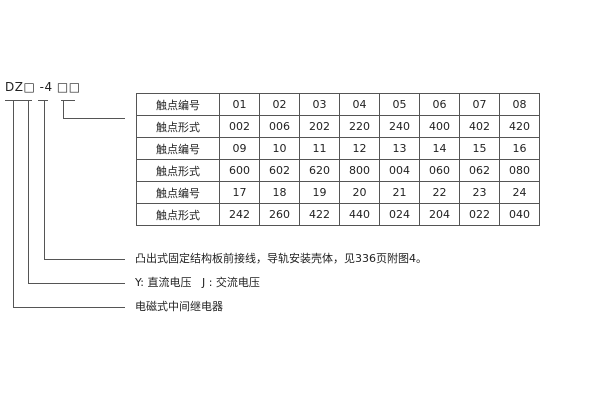 The image size is (600, 400). Describe the element at coordinates (439, 170) in the screenshot. I see `table-cell: 060` at that location.